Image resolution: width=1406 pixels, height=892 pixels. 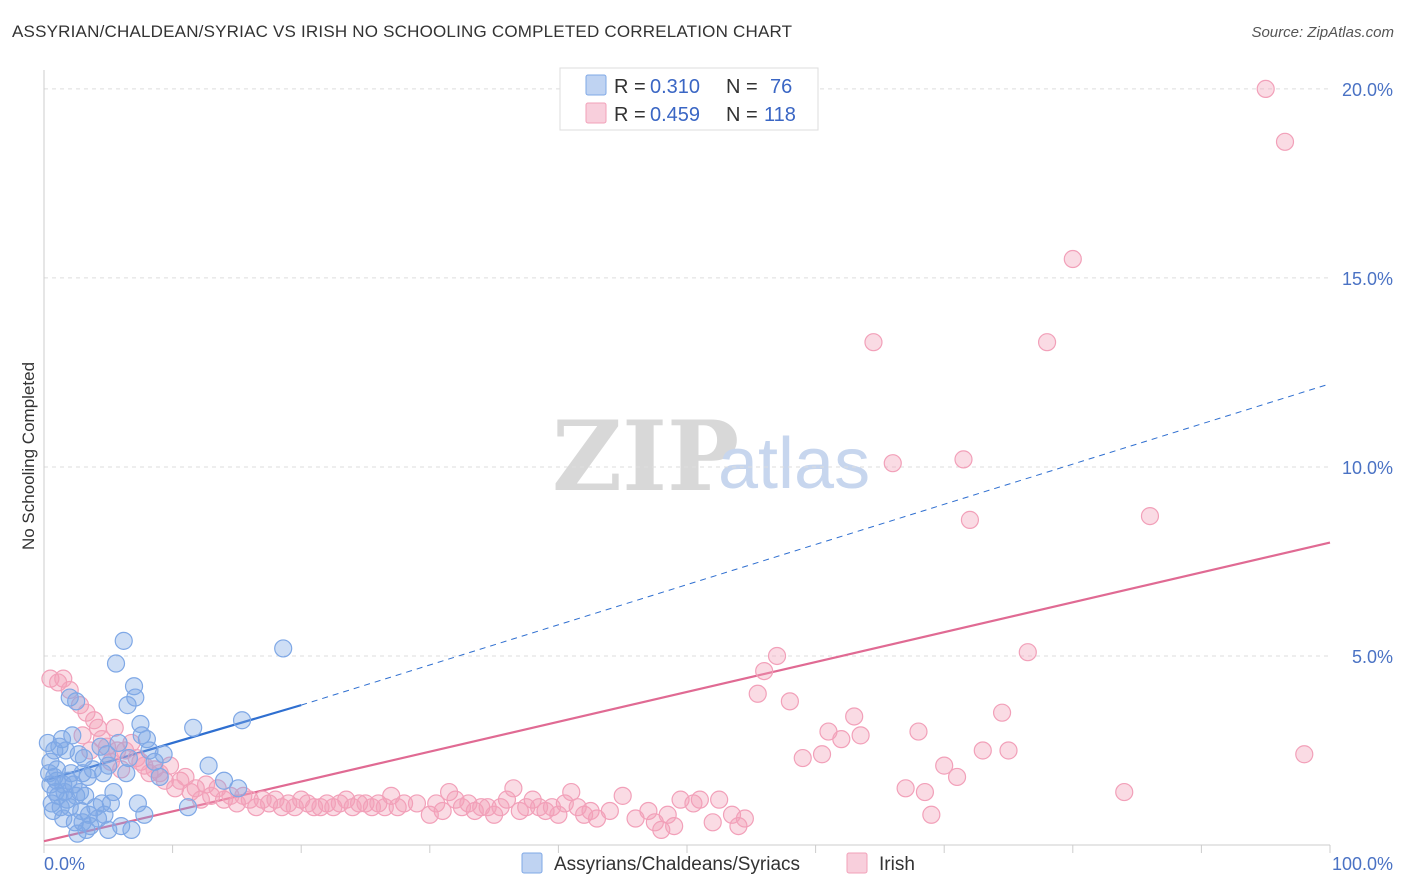 What do you see at coordinates (1362, 864) in the screenshot?
I see `x-tick-label-1: 100.0%` at bounding box center [1362, 864].